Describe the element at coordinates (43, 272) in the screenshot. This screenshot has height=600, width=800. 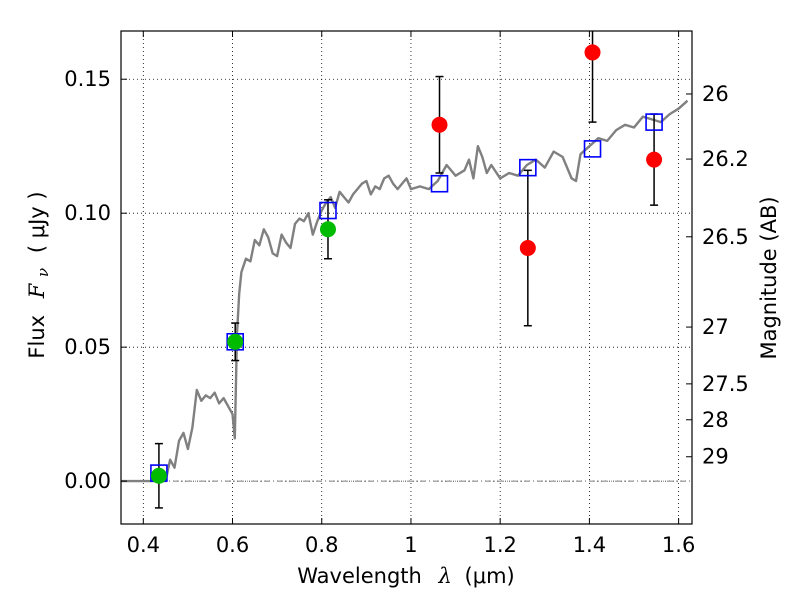
I see `y-axis-label-subscript: ν` at that location.